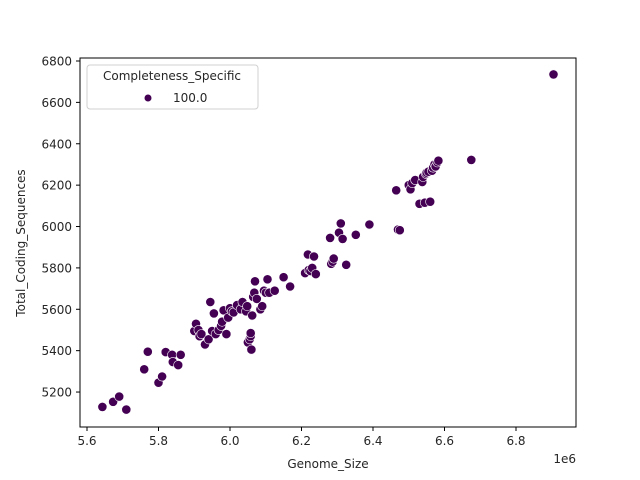 The width and height of the screenshot is (640, 480). What do you see at coordinates (158, 441) in the screenshot?
I see `x-tick-label: 5.8` at bounding box center [158, 441].